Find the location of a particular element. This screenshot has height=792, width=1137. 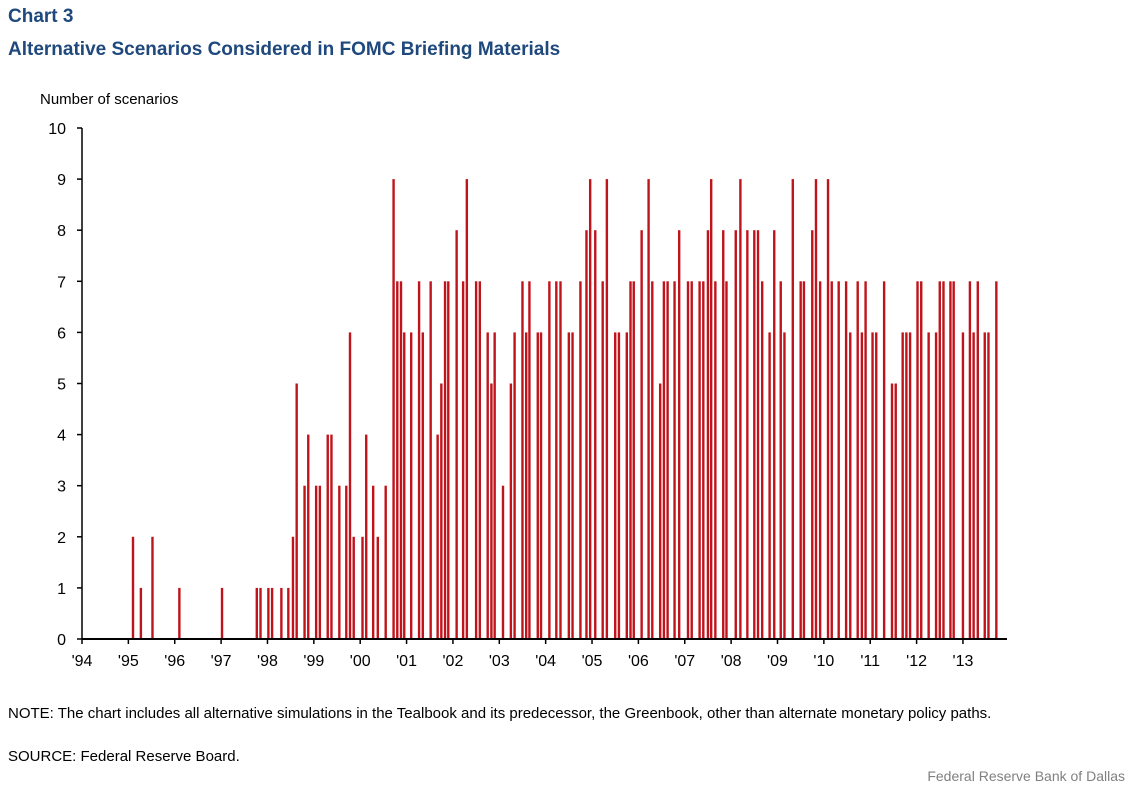

x-tick-label: '11 is located at coordinates (870, 661).